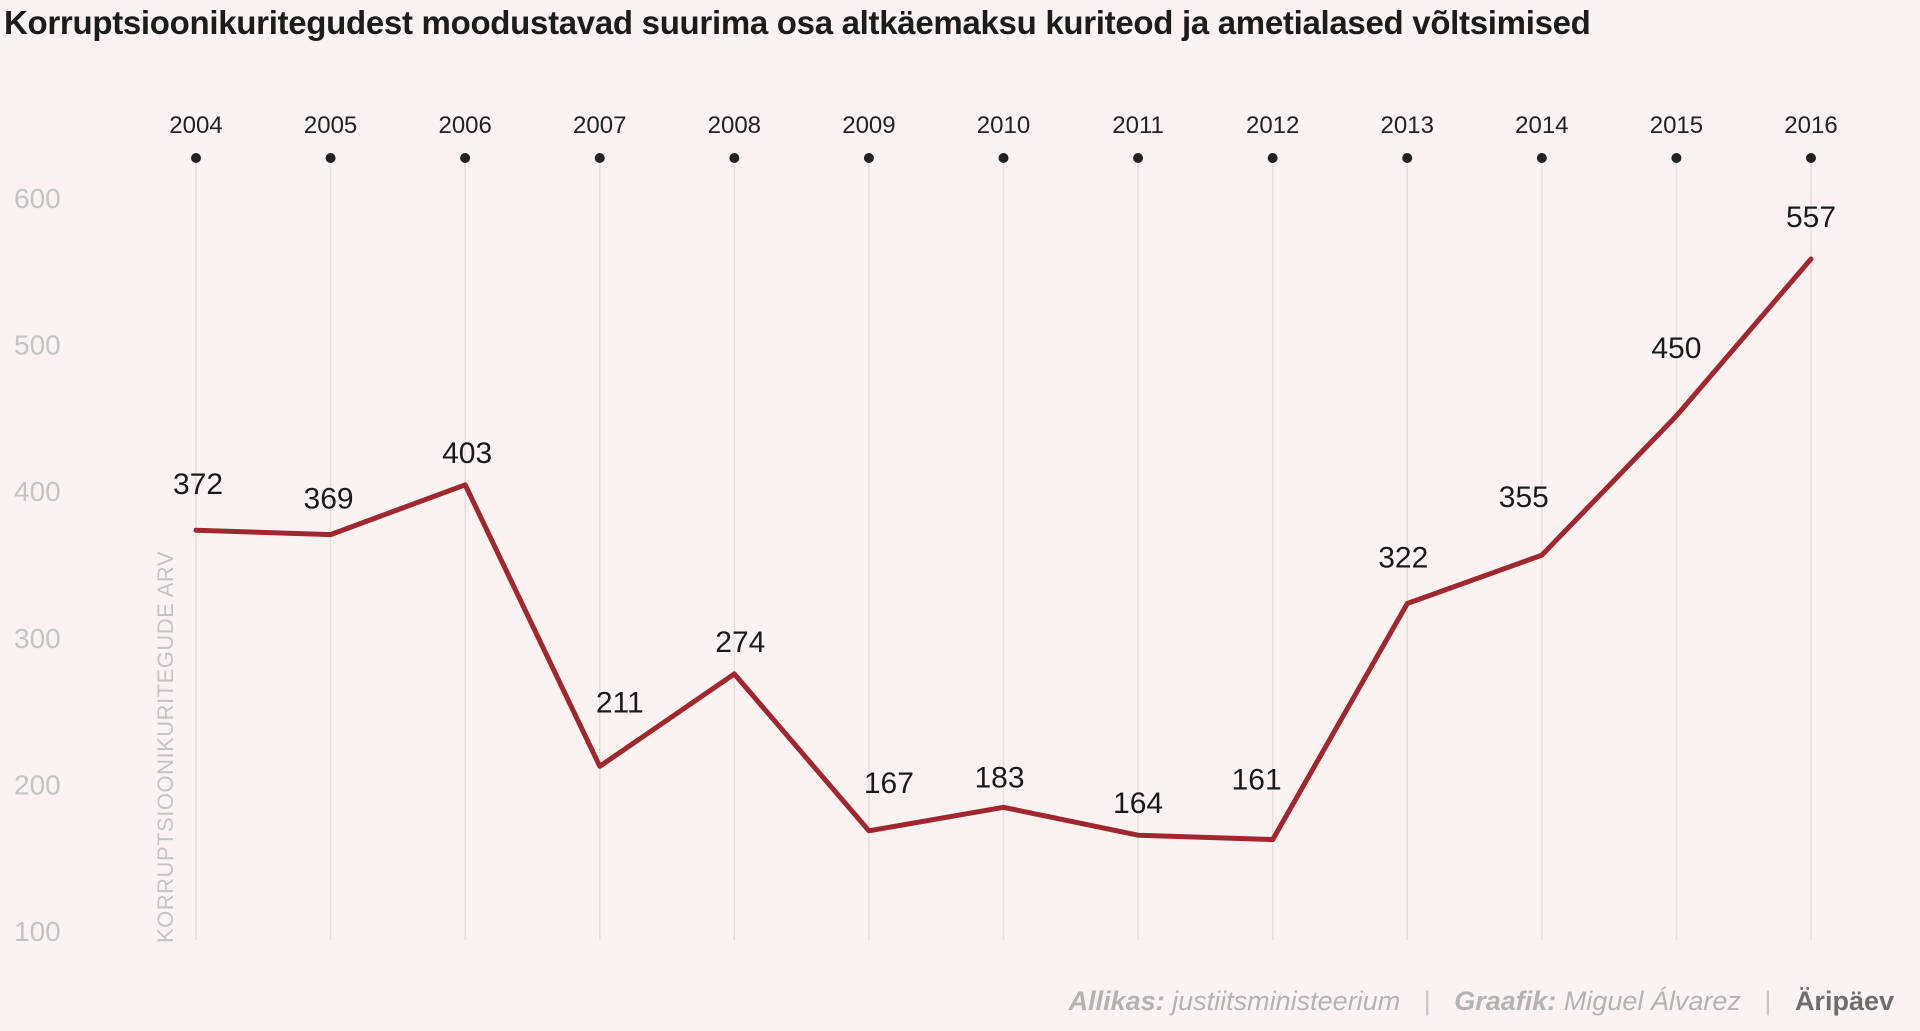 Image resolution: width=1920 pixels, height=1031 pixels. Describe the element at coordinates (37, 345) in the screenshot. I see `y-tick-label: 500` at that location.